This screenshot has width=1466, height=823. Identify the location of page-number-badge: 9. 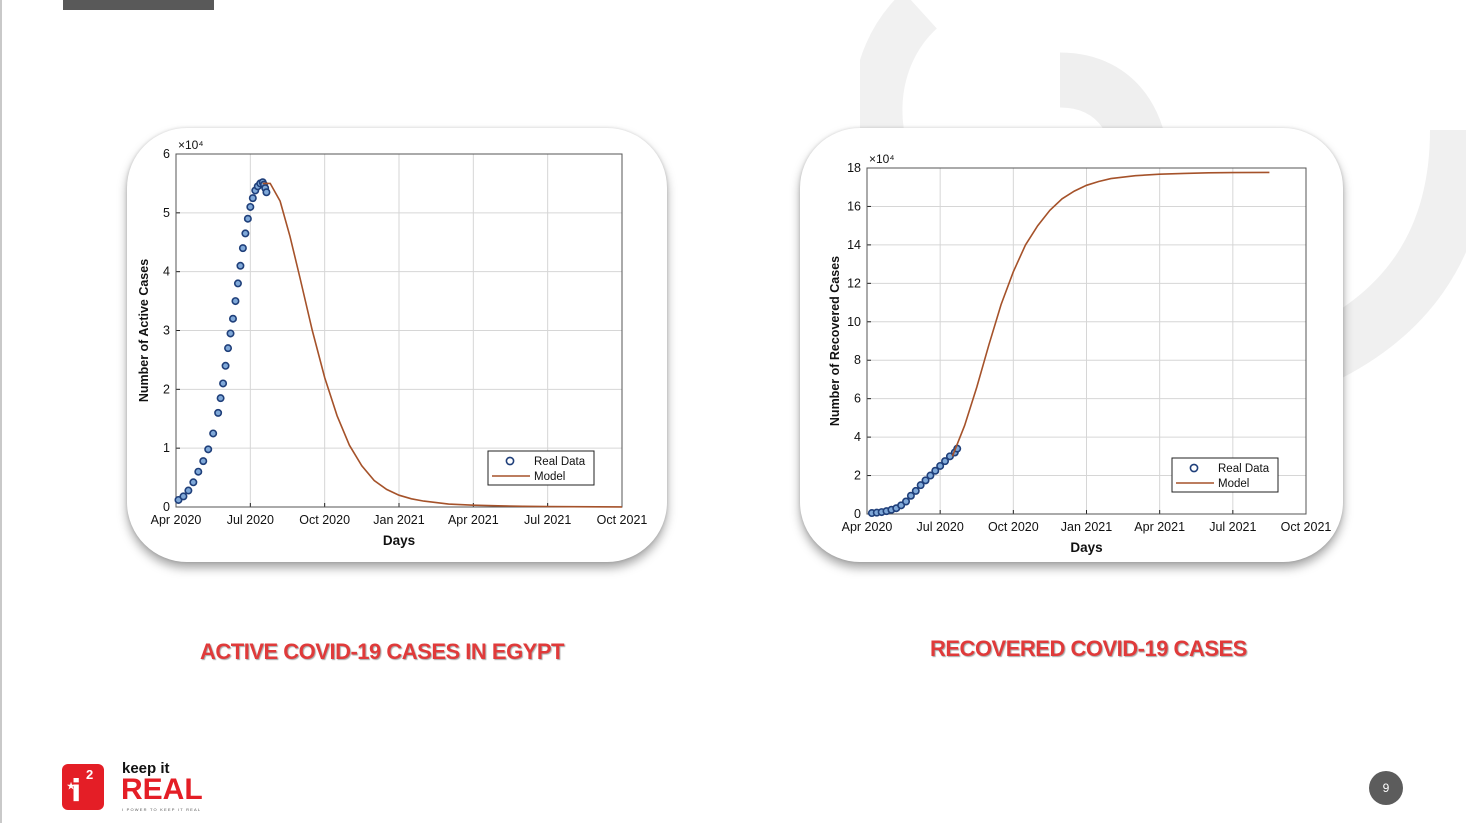
(1386, 788).